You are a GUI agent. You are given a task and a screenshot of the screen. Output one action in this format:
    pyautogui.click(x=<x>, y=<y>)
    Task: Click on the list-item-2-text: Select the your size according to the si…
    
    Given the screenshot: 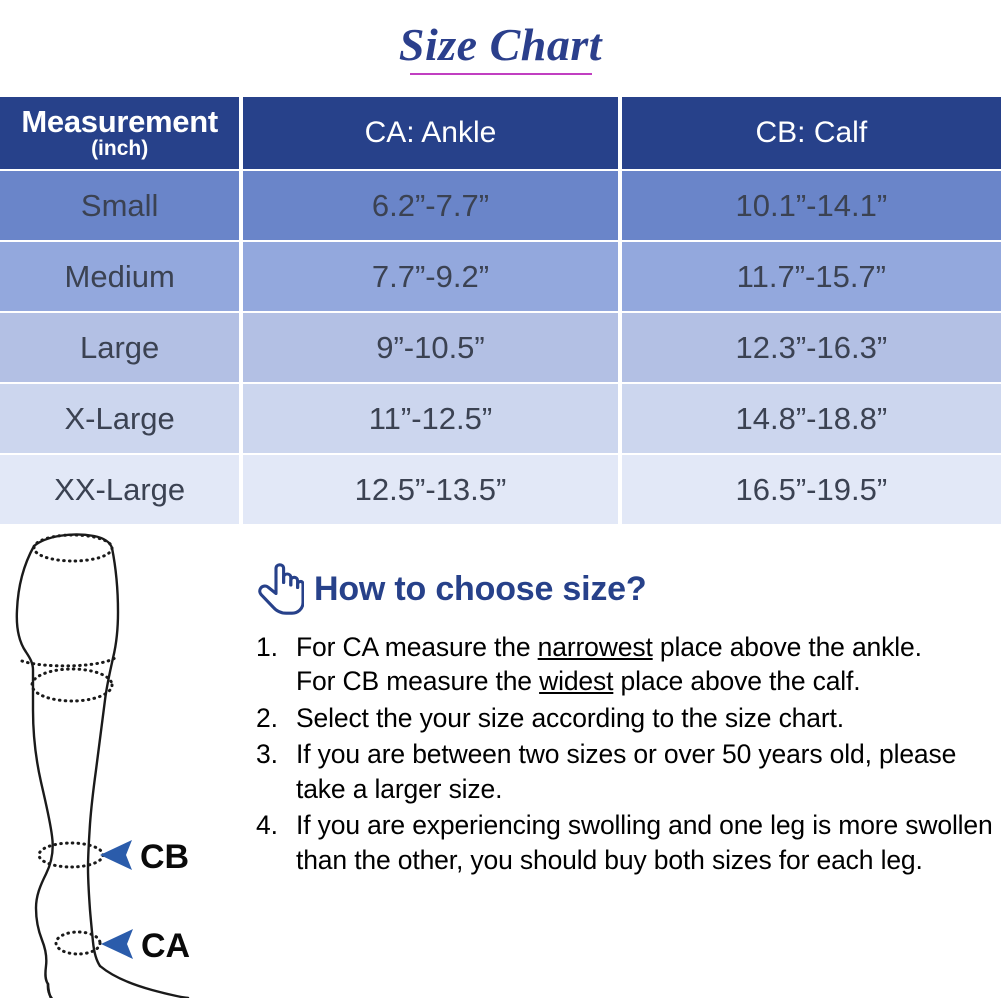 What is the action you would take?
    pyautogui.click(x=570, y=717)
    